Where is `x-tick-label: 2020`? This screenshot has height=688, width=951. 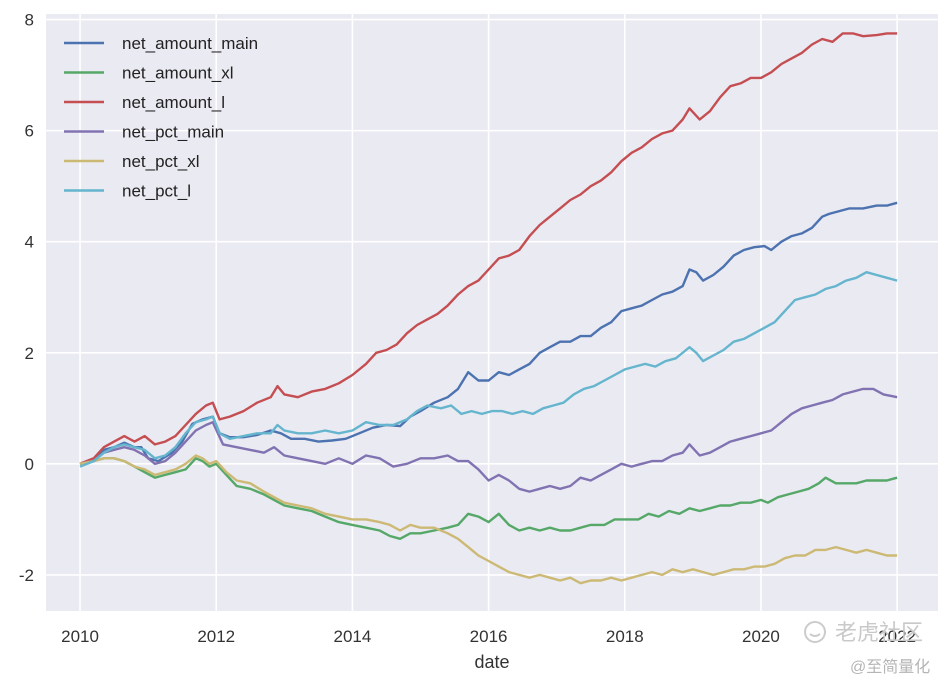 x-tick-label: 2020 is located at coordinates (761, 636).